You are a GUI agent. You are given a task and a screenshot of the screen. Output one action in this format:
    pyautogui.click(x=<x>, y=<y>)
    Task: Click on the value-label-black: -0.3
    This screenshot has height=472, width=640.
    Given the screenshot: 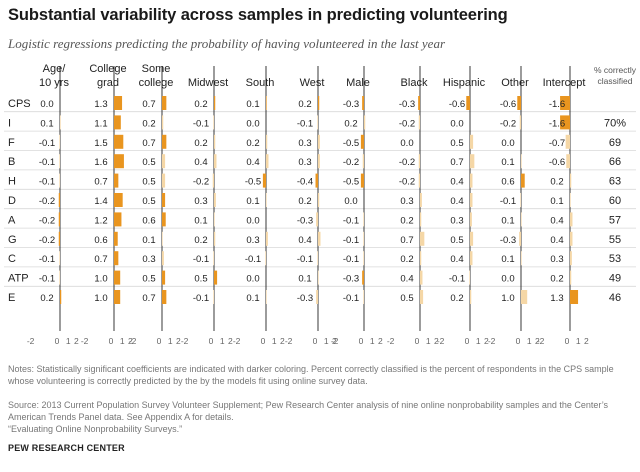 What is the action you would take?
    pyautogui.click(x=407, y=104)
    